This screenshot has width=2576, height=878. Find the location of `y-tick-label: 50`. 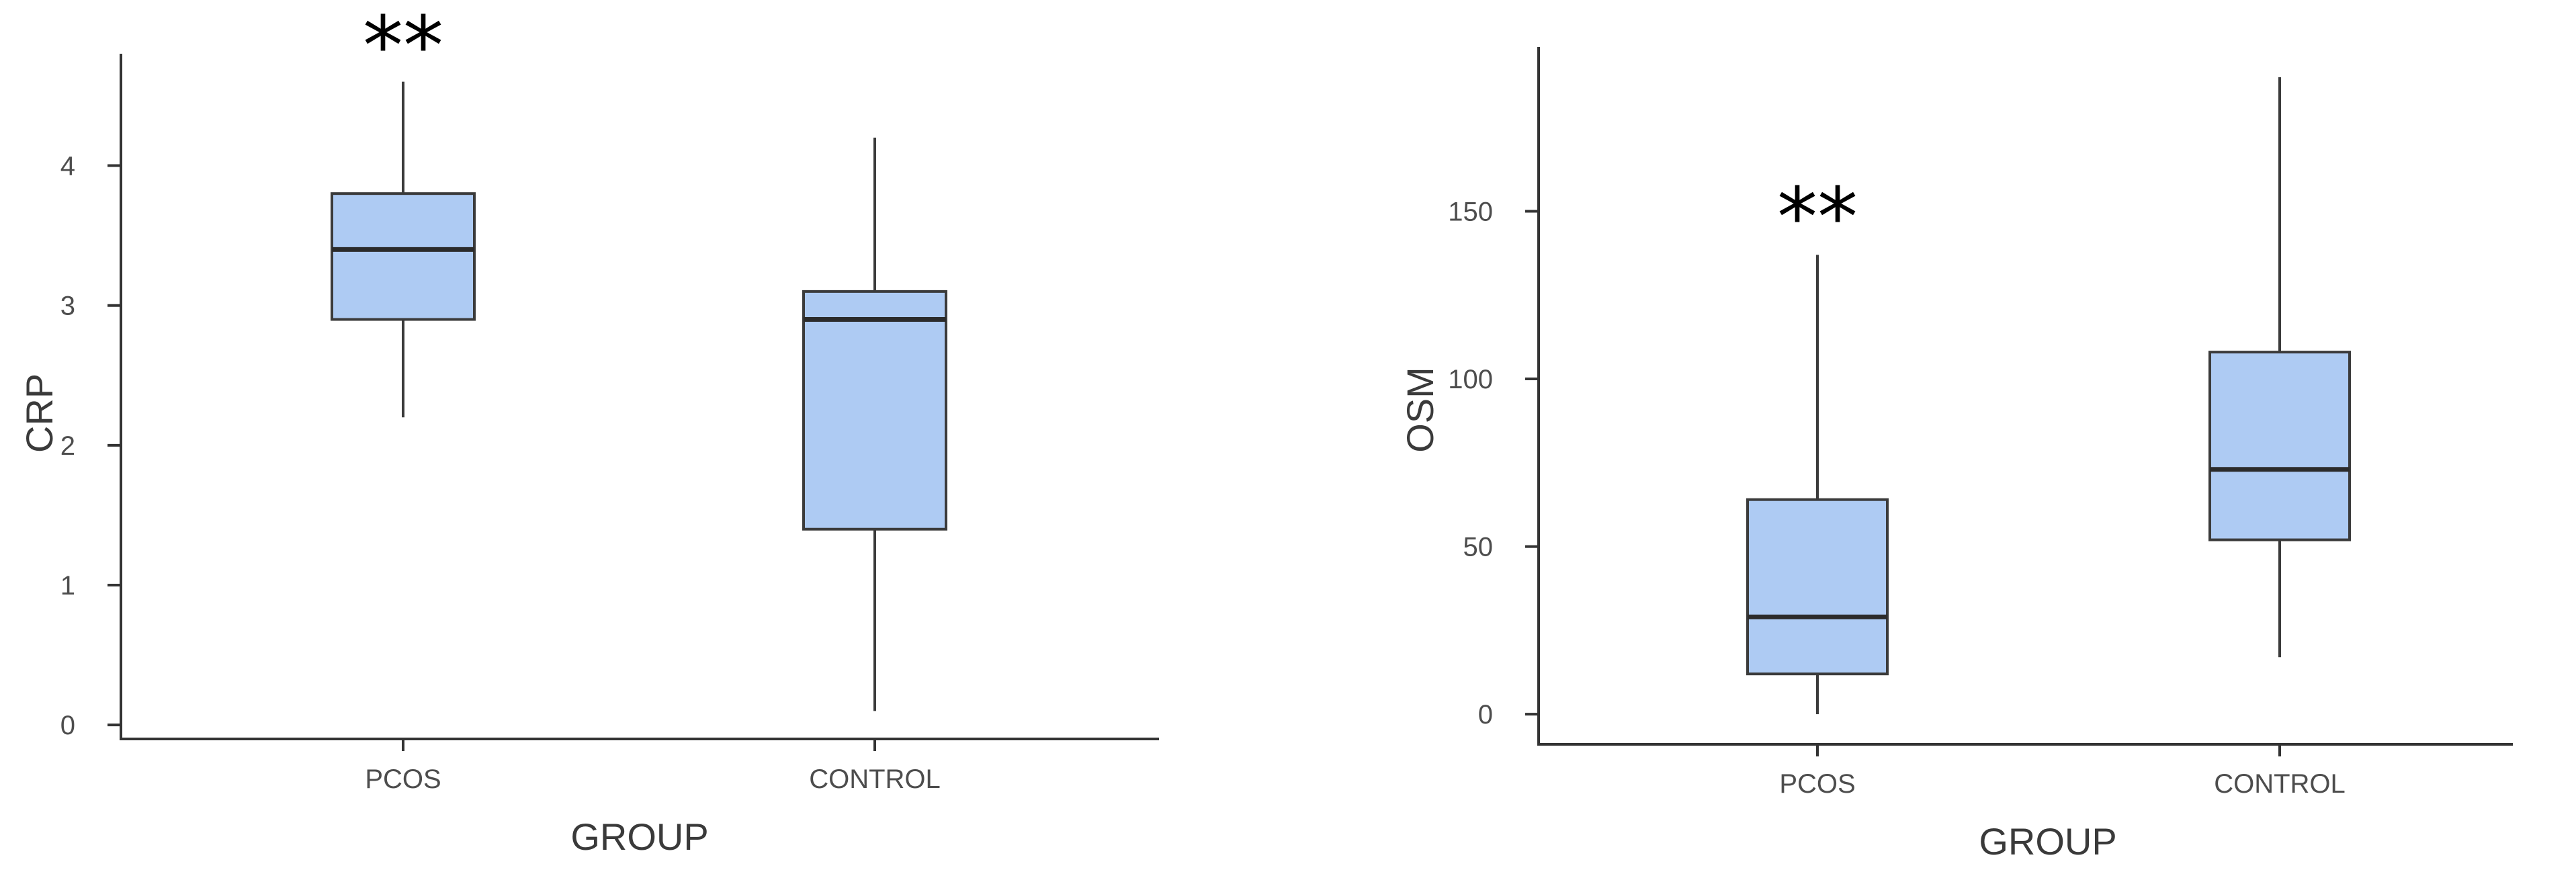

y-tick-label: 50 is located at coordinates (1478, 547).